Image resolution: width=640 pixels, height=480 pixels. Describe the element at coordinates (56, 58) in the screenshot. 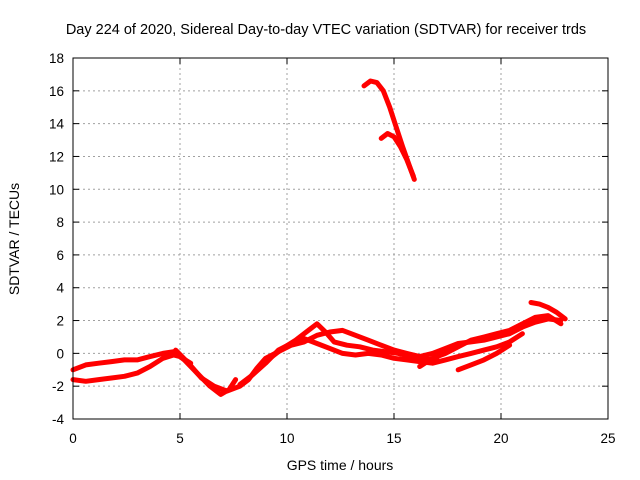

I see `y-tick-label: 18` at that location.